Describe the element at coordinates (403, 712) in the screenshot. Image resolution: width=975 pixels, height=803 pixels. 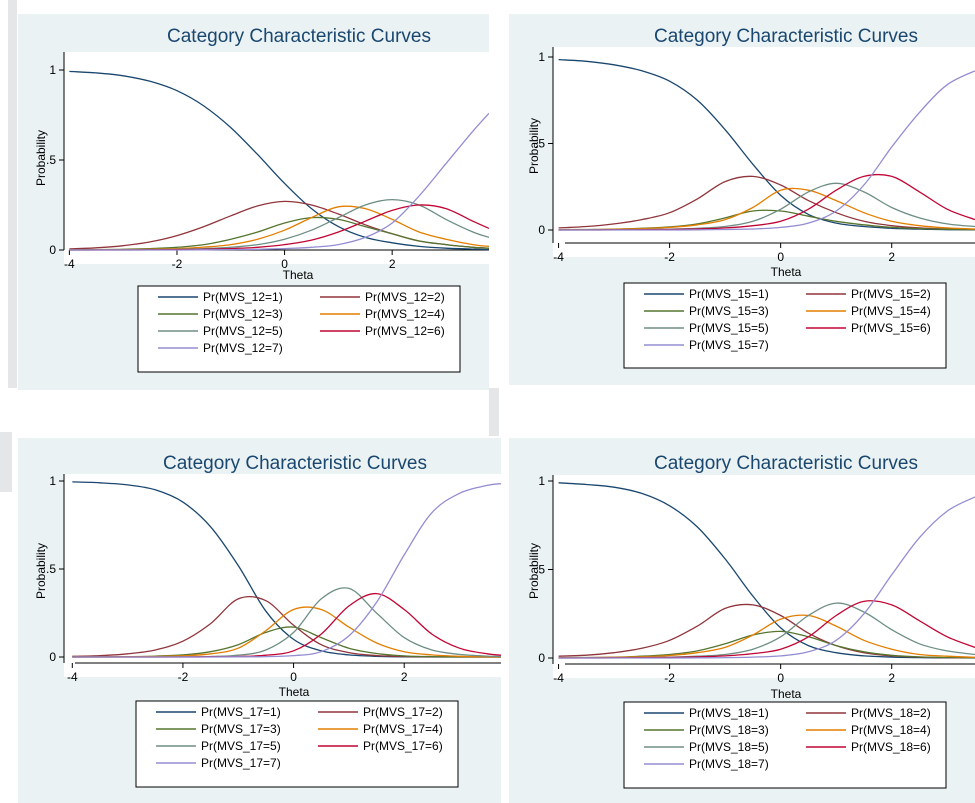
I see `legend-label: Pr(MVS_17=2)` at that location.